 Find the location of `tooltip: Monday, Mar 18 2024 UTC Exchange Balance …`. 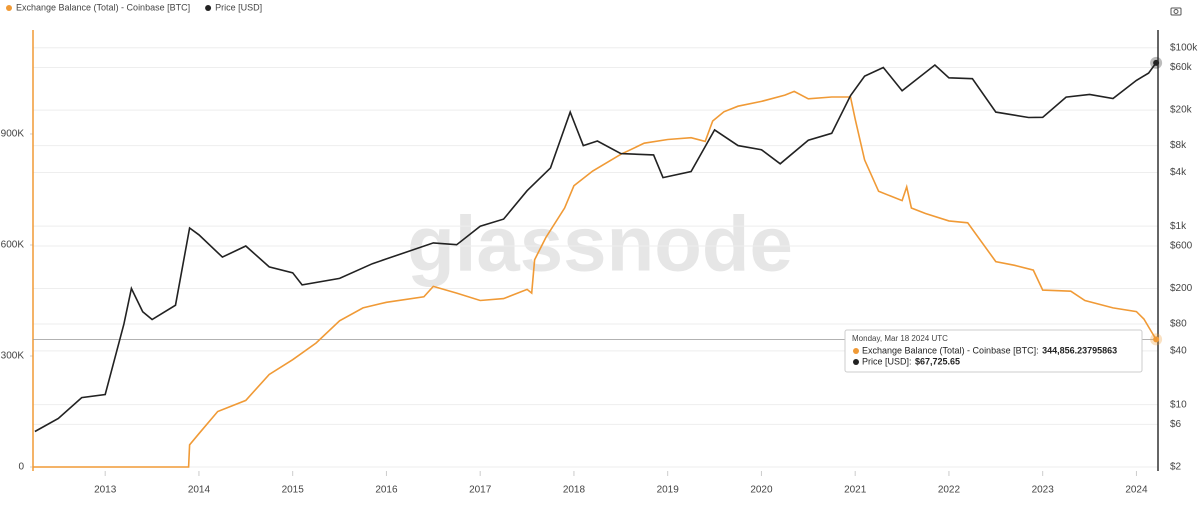

tooltip: Monday, Mar 18 2024 UTC Exchange Balance … is located at coordinates (993, 351).